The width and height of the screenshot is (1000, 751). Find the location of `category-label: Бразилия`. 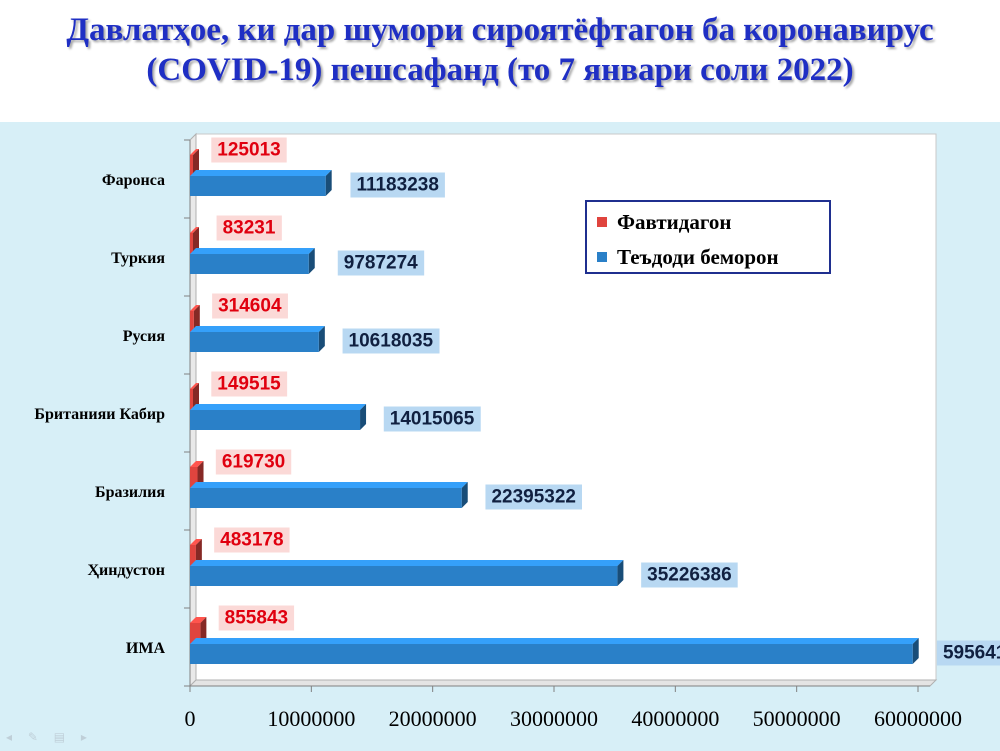

category-label: Бразилия is located at coordinates (130, 492).